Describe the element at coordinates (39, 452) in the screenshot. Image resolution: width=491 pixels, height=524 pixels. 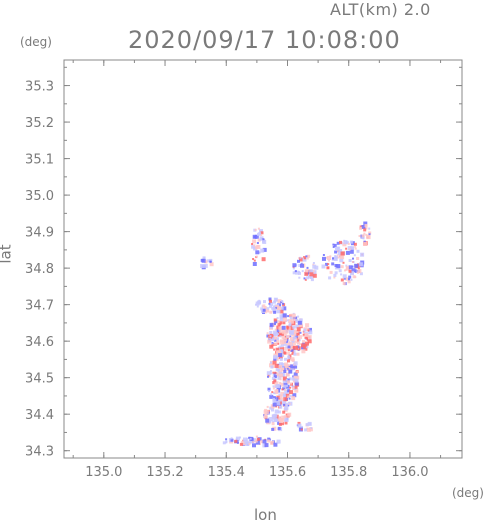
I see `y-tick-label: 34.3` at that location.